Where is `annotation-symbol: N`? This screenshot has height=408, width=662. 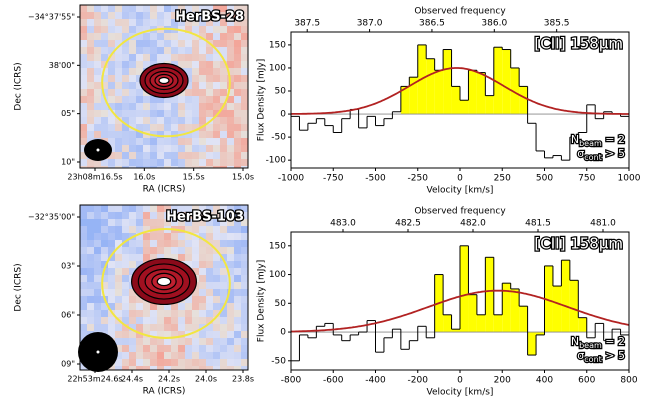 annotation-symbol: N is located at coordinates (575, 139).